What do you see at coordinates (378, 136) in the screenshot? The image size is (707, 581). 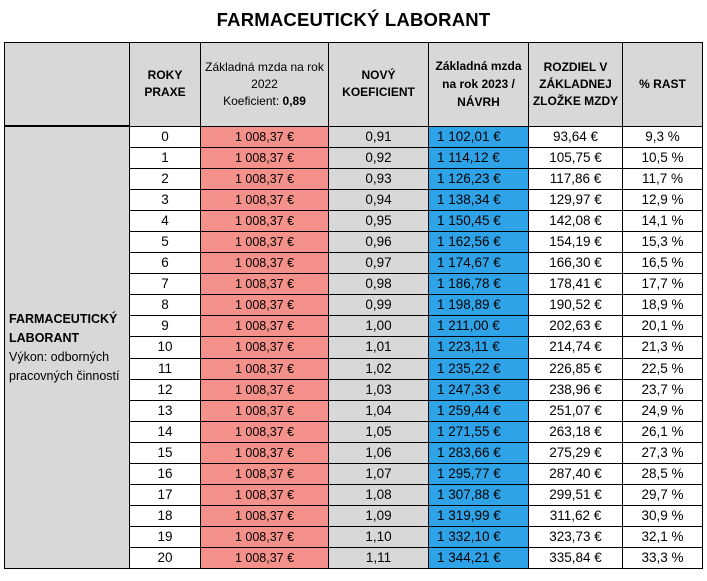 I see `new-coefficient-cell: 0,91` at bounding box center [378, 136].